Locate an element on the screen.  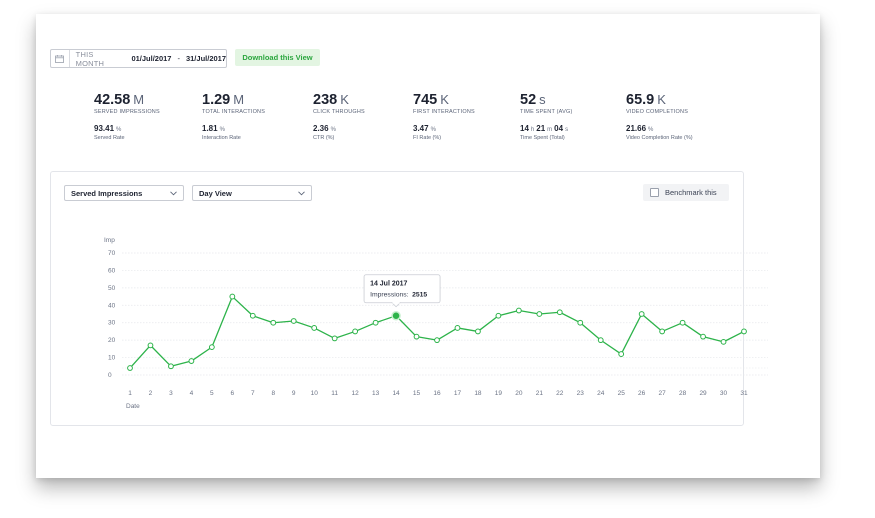
metric-sub-label: Video Completion Rate (%) is located at coordinates (659, 138).